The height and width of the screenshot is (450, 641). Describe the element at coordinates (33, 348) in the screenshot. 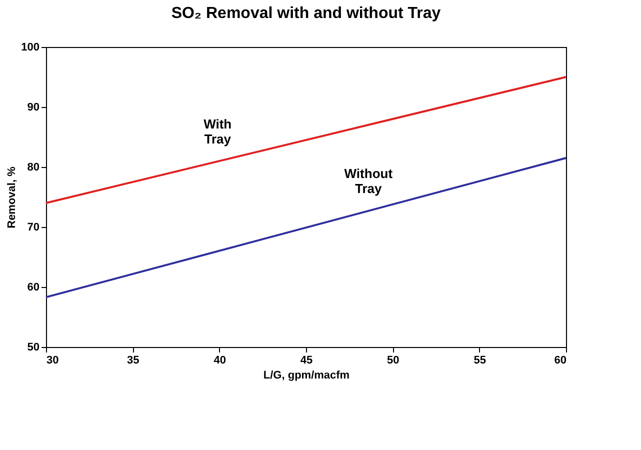

I see `y-tick-label: 50` at that location.